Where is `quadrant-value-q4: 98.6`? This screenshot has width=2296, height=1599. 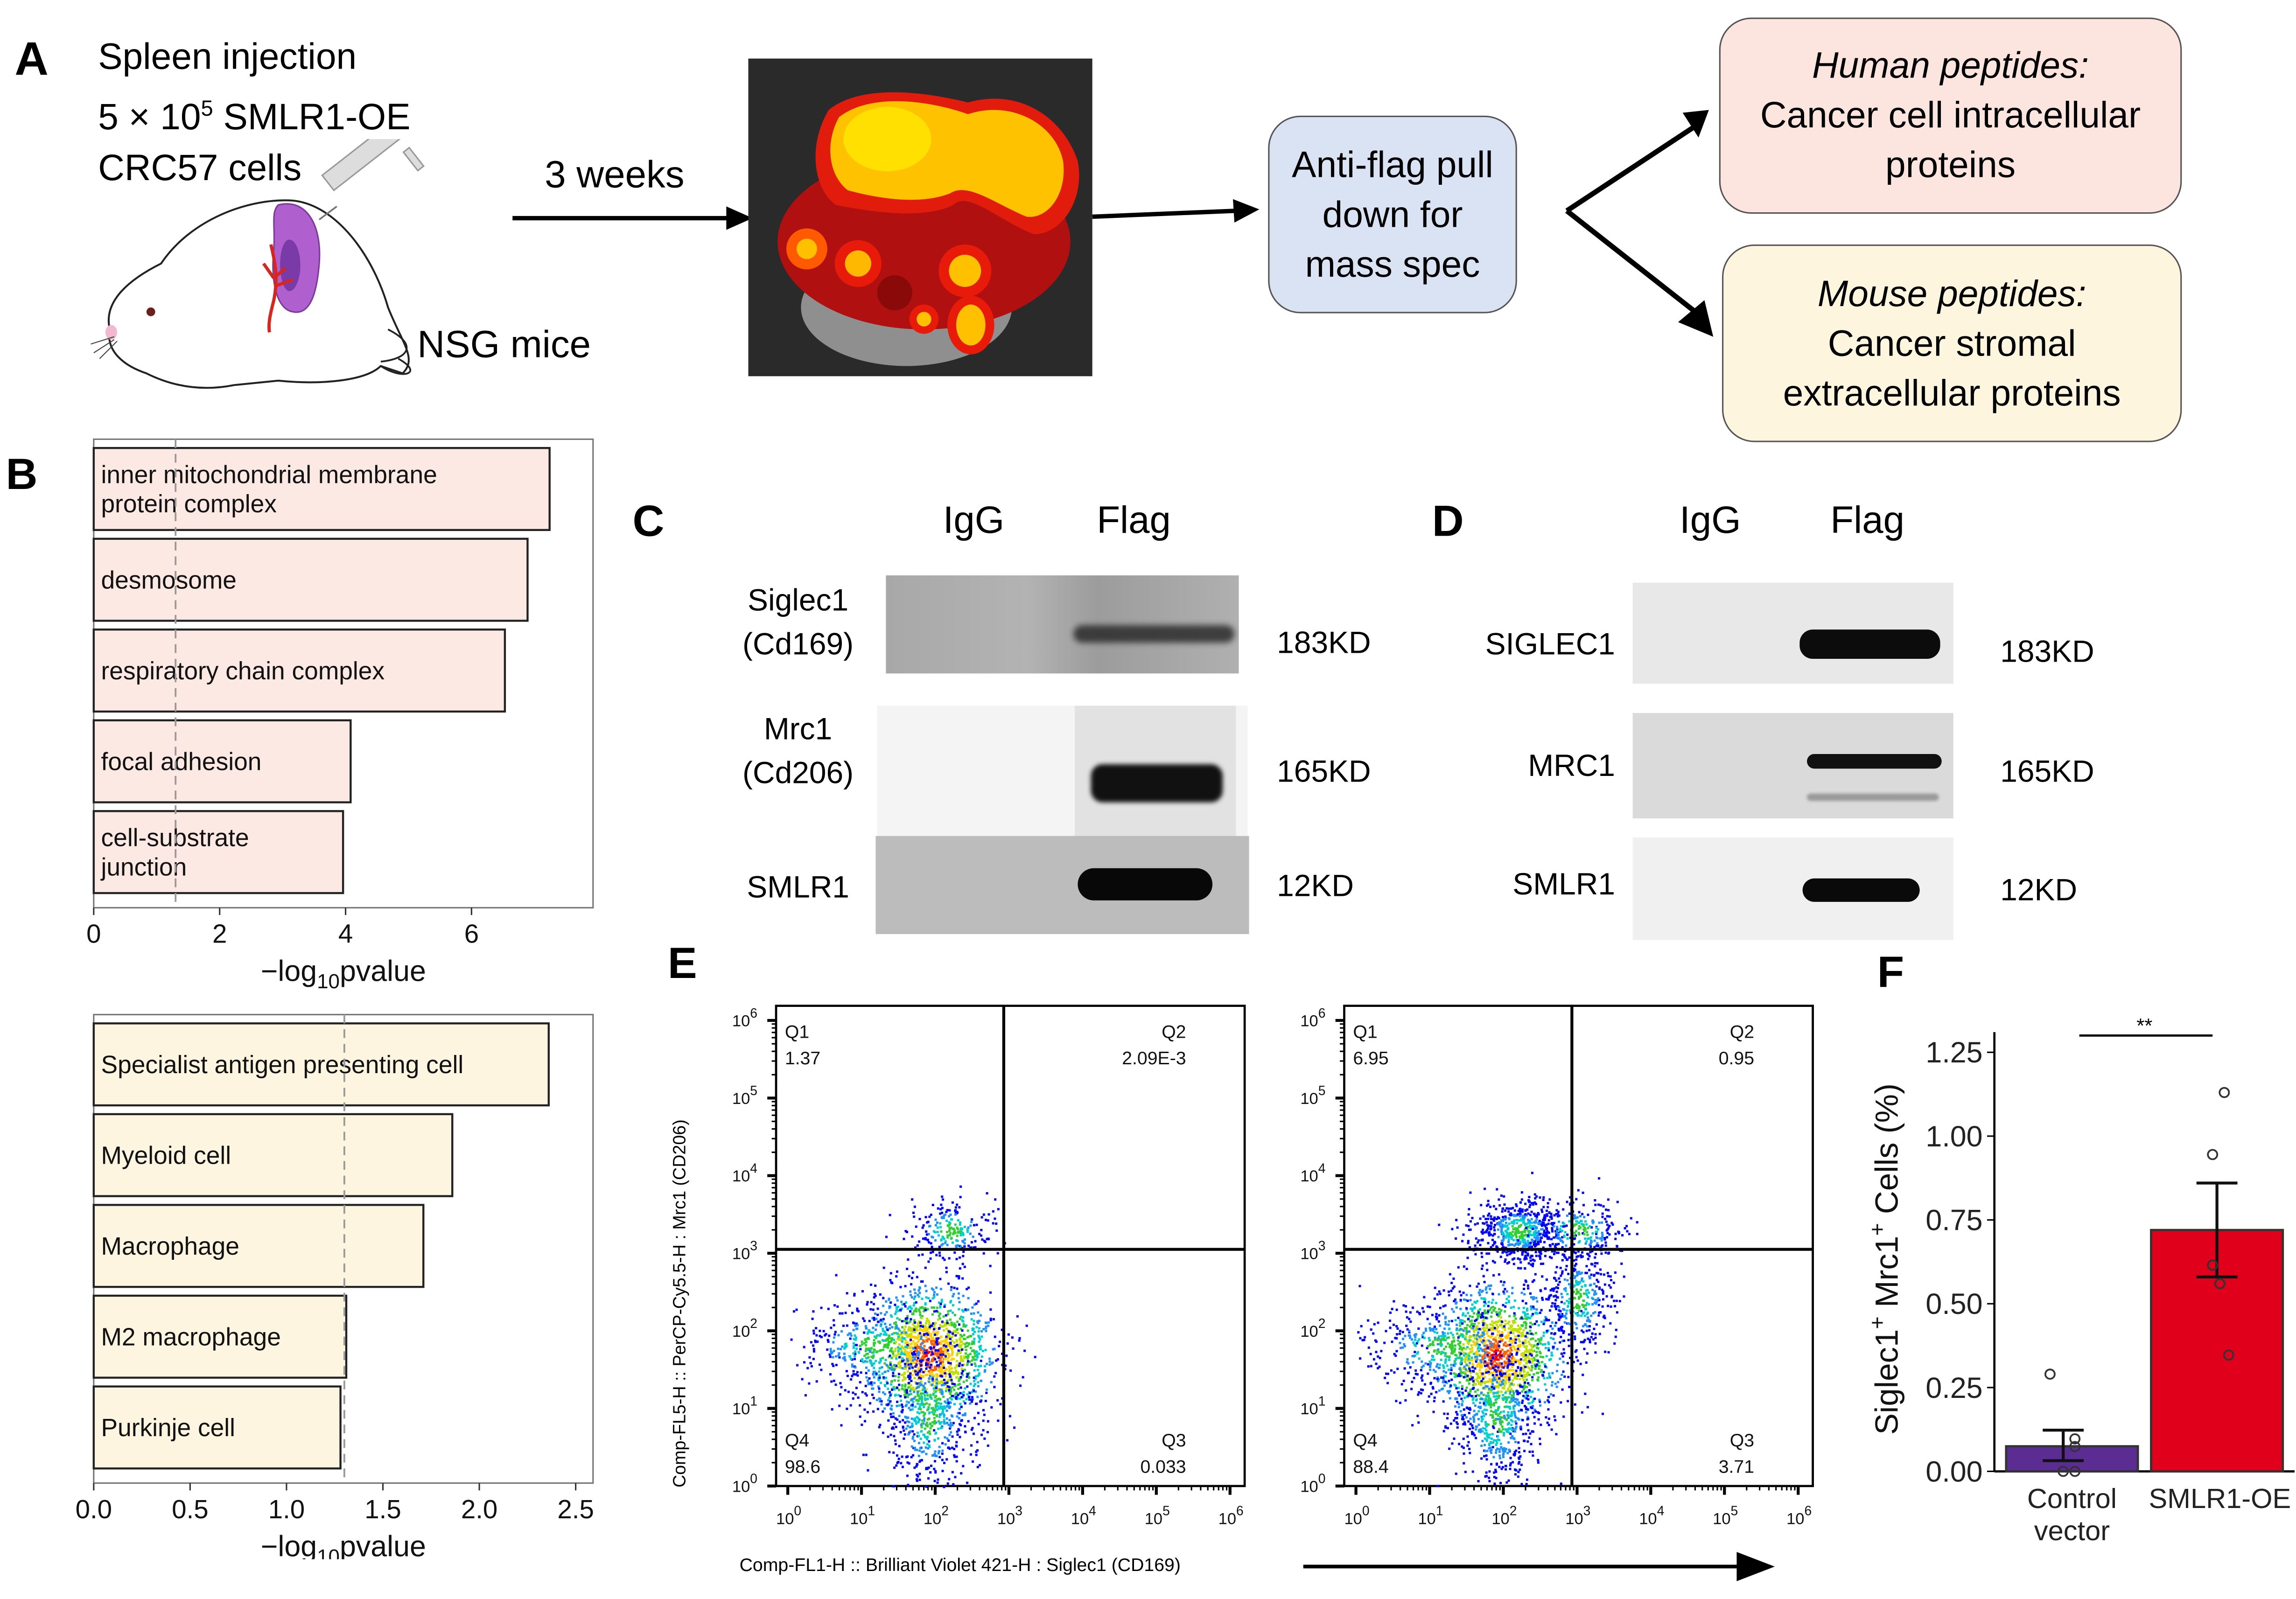 quadrant-value-q4: 98.6 is located at coordinates (802, 1467).